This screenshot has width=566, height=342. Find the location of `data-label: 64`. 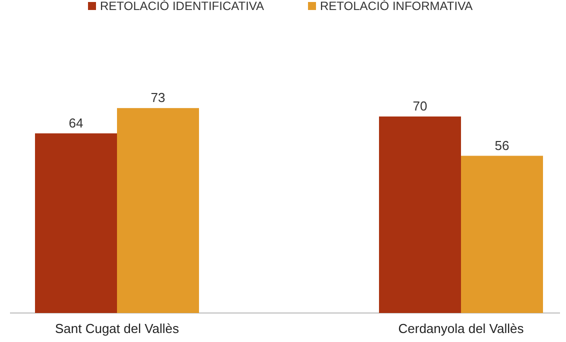

data-label: 64 is located at coordinates (76, 122).